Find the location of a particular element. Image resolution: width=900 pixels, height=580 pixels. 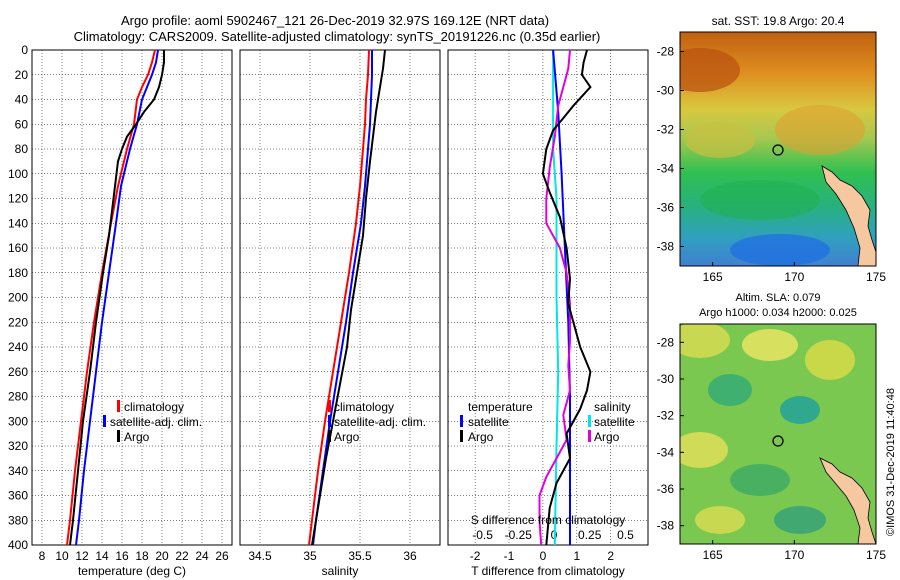

depth-tick-label: 200 is located at coordinates (18, 298).